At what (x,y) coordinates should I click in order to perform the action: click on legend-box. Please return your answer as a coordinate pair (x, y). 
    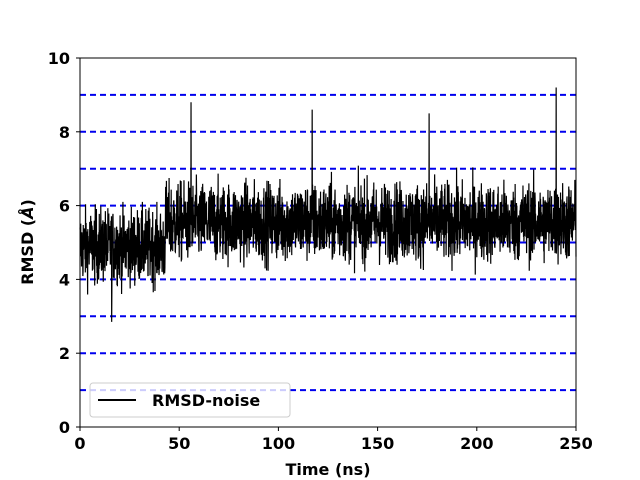
    Looking at the image, I should click on (190, 400).